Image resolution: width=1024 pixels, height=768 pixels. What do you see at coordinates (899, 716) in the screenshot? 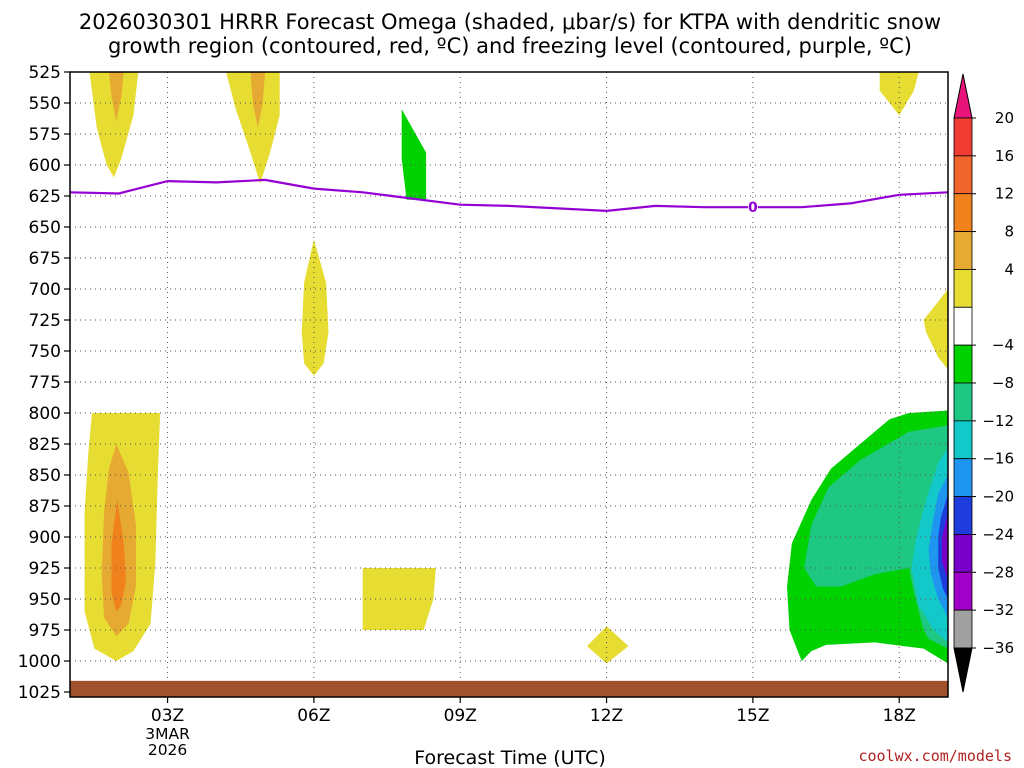
I see `x-tick-label: 18Z` at bounding box center [899, 716].